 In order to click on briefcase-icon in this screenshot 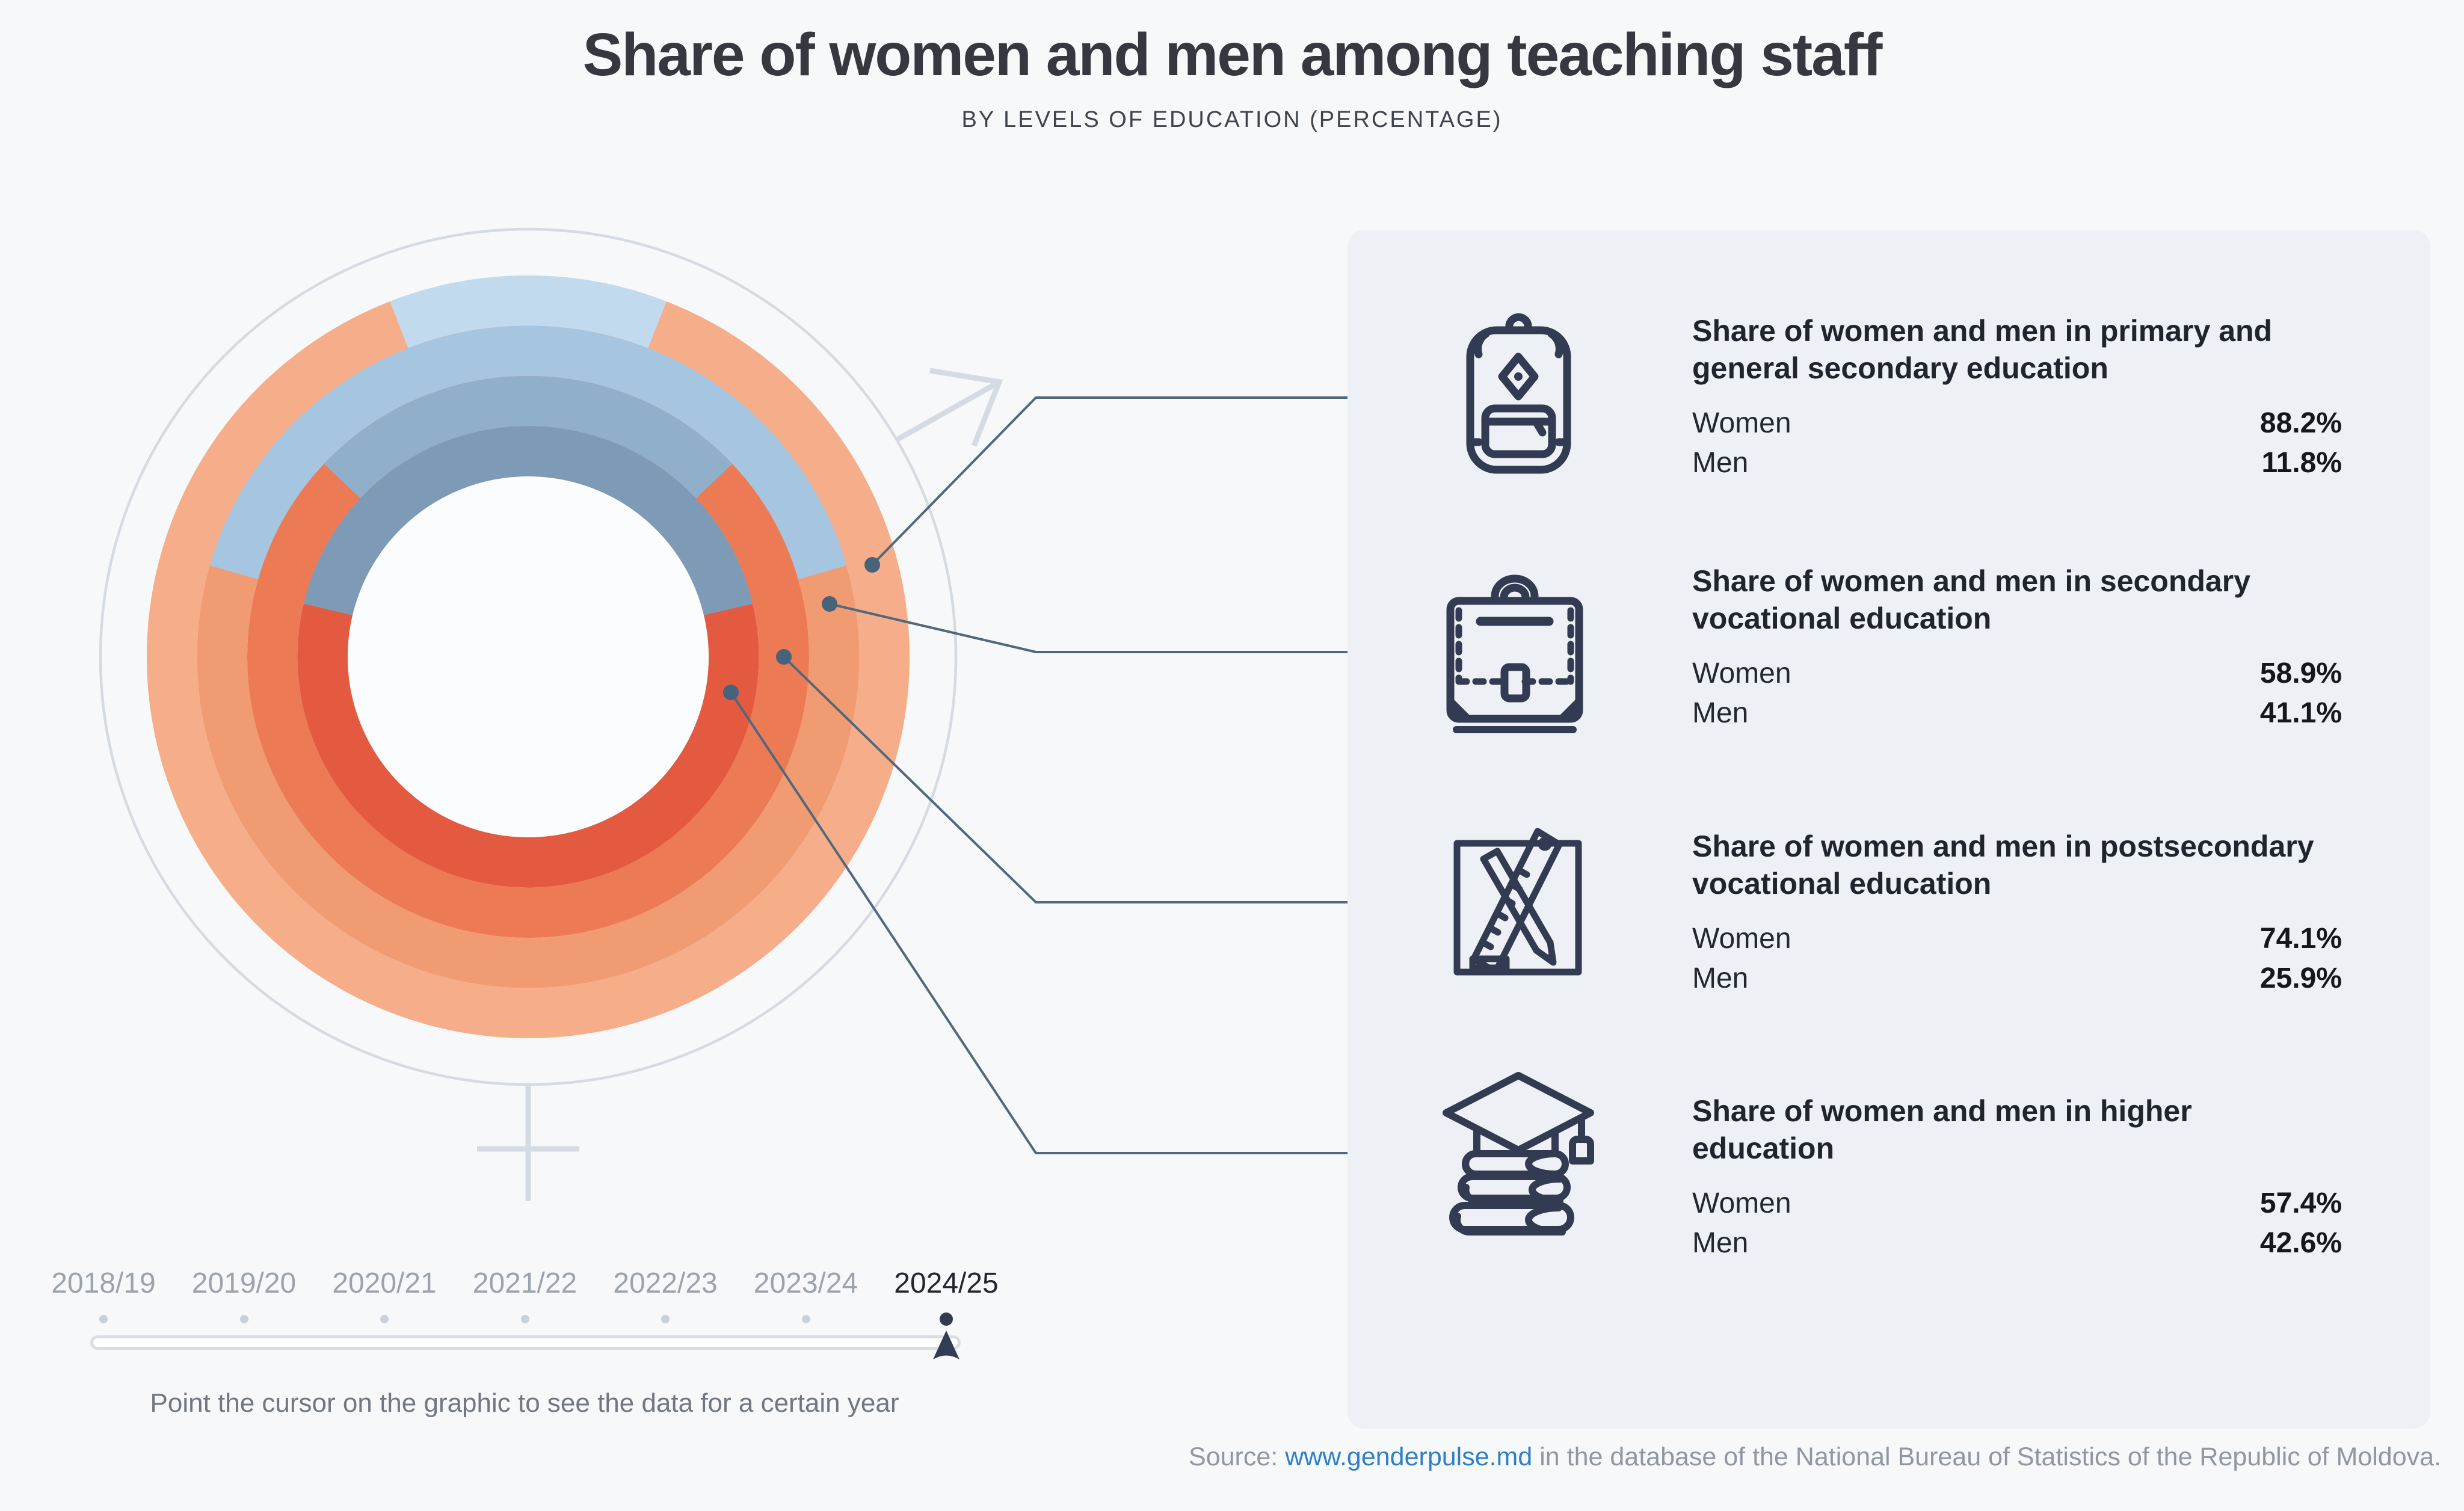, I will do `click(1515, 650)`.